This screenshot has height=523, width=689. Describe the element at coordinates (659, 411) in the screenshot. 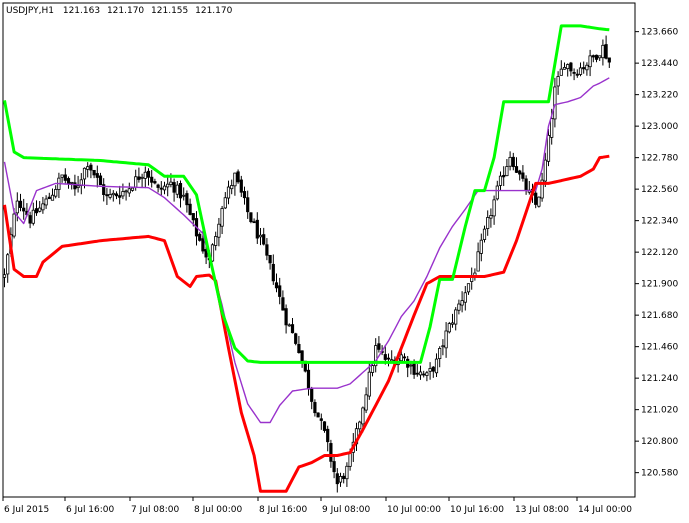

I see `y-tick-label: 121.020` at that location.